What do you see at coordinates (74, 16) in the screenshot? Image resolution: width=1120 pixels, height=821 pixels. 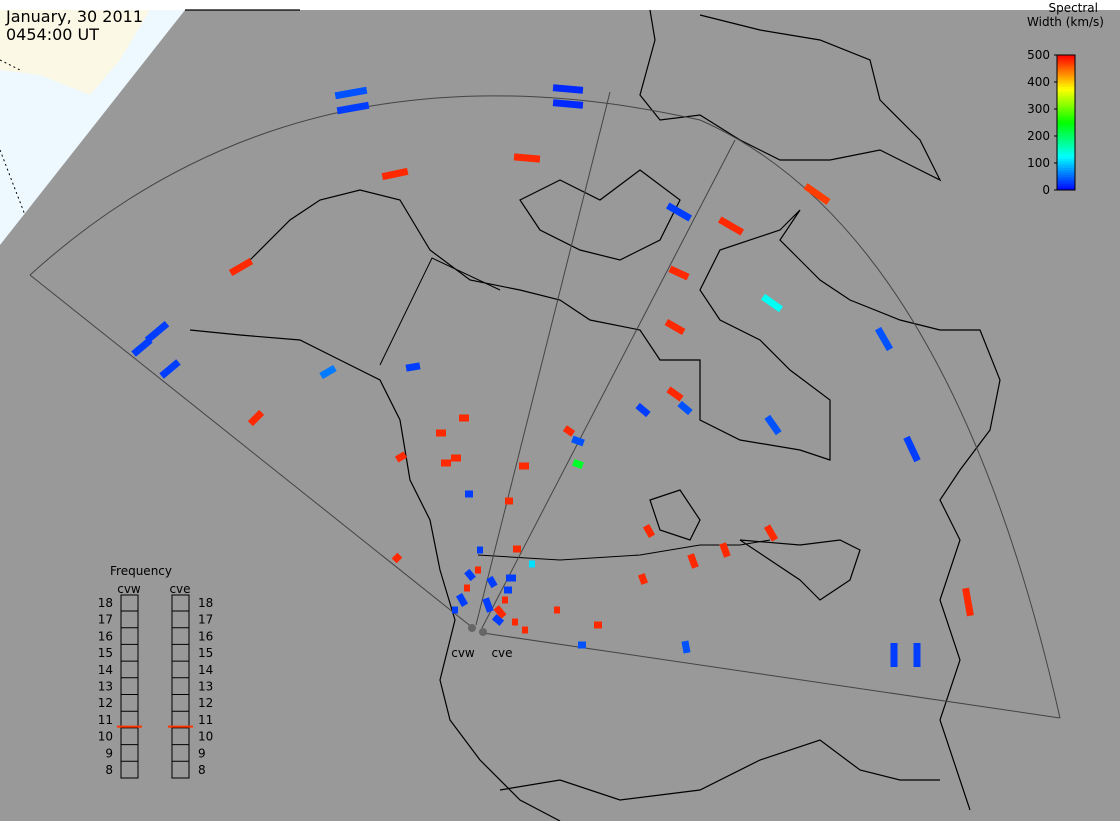 I see `date: January, 30 2011` at bounding box center [74, 16].